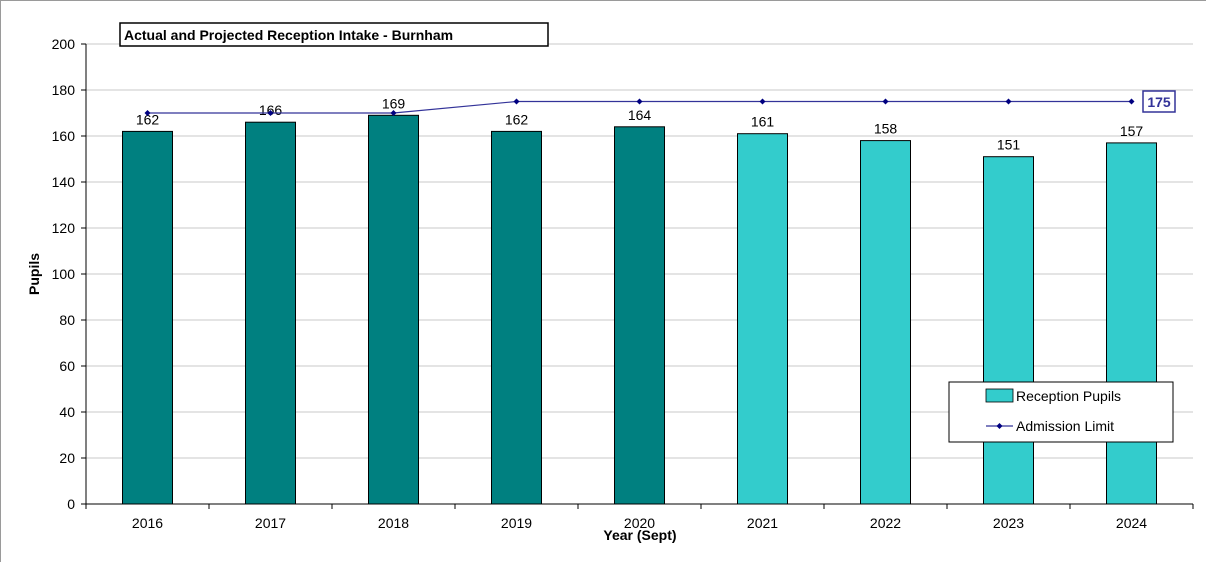 The width and height of the screenshot is (1206, 568). What do you see at coordinates (763, 122) in the screenshot?
I see `bar-value-label: 161` at bounding box center [763, 122].